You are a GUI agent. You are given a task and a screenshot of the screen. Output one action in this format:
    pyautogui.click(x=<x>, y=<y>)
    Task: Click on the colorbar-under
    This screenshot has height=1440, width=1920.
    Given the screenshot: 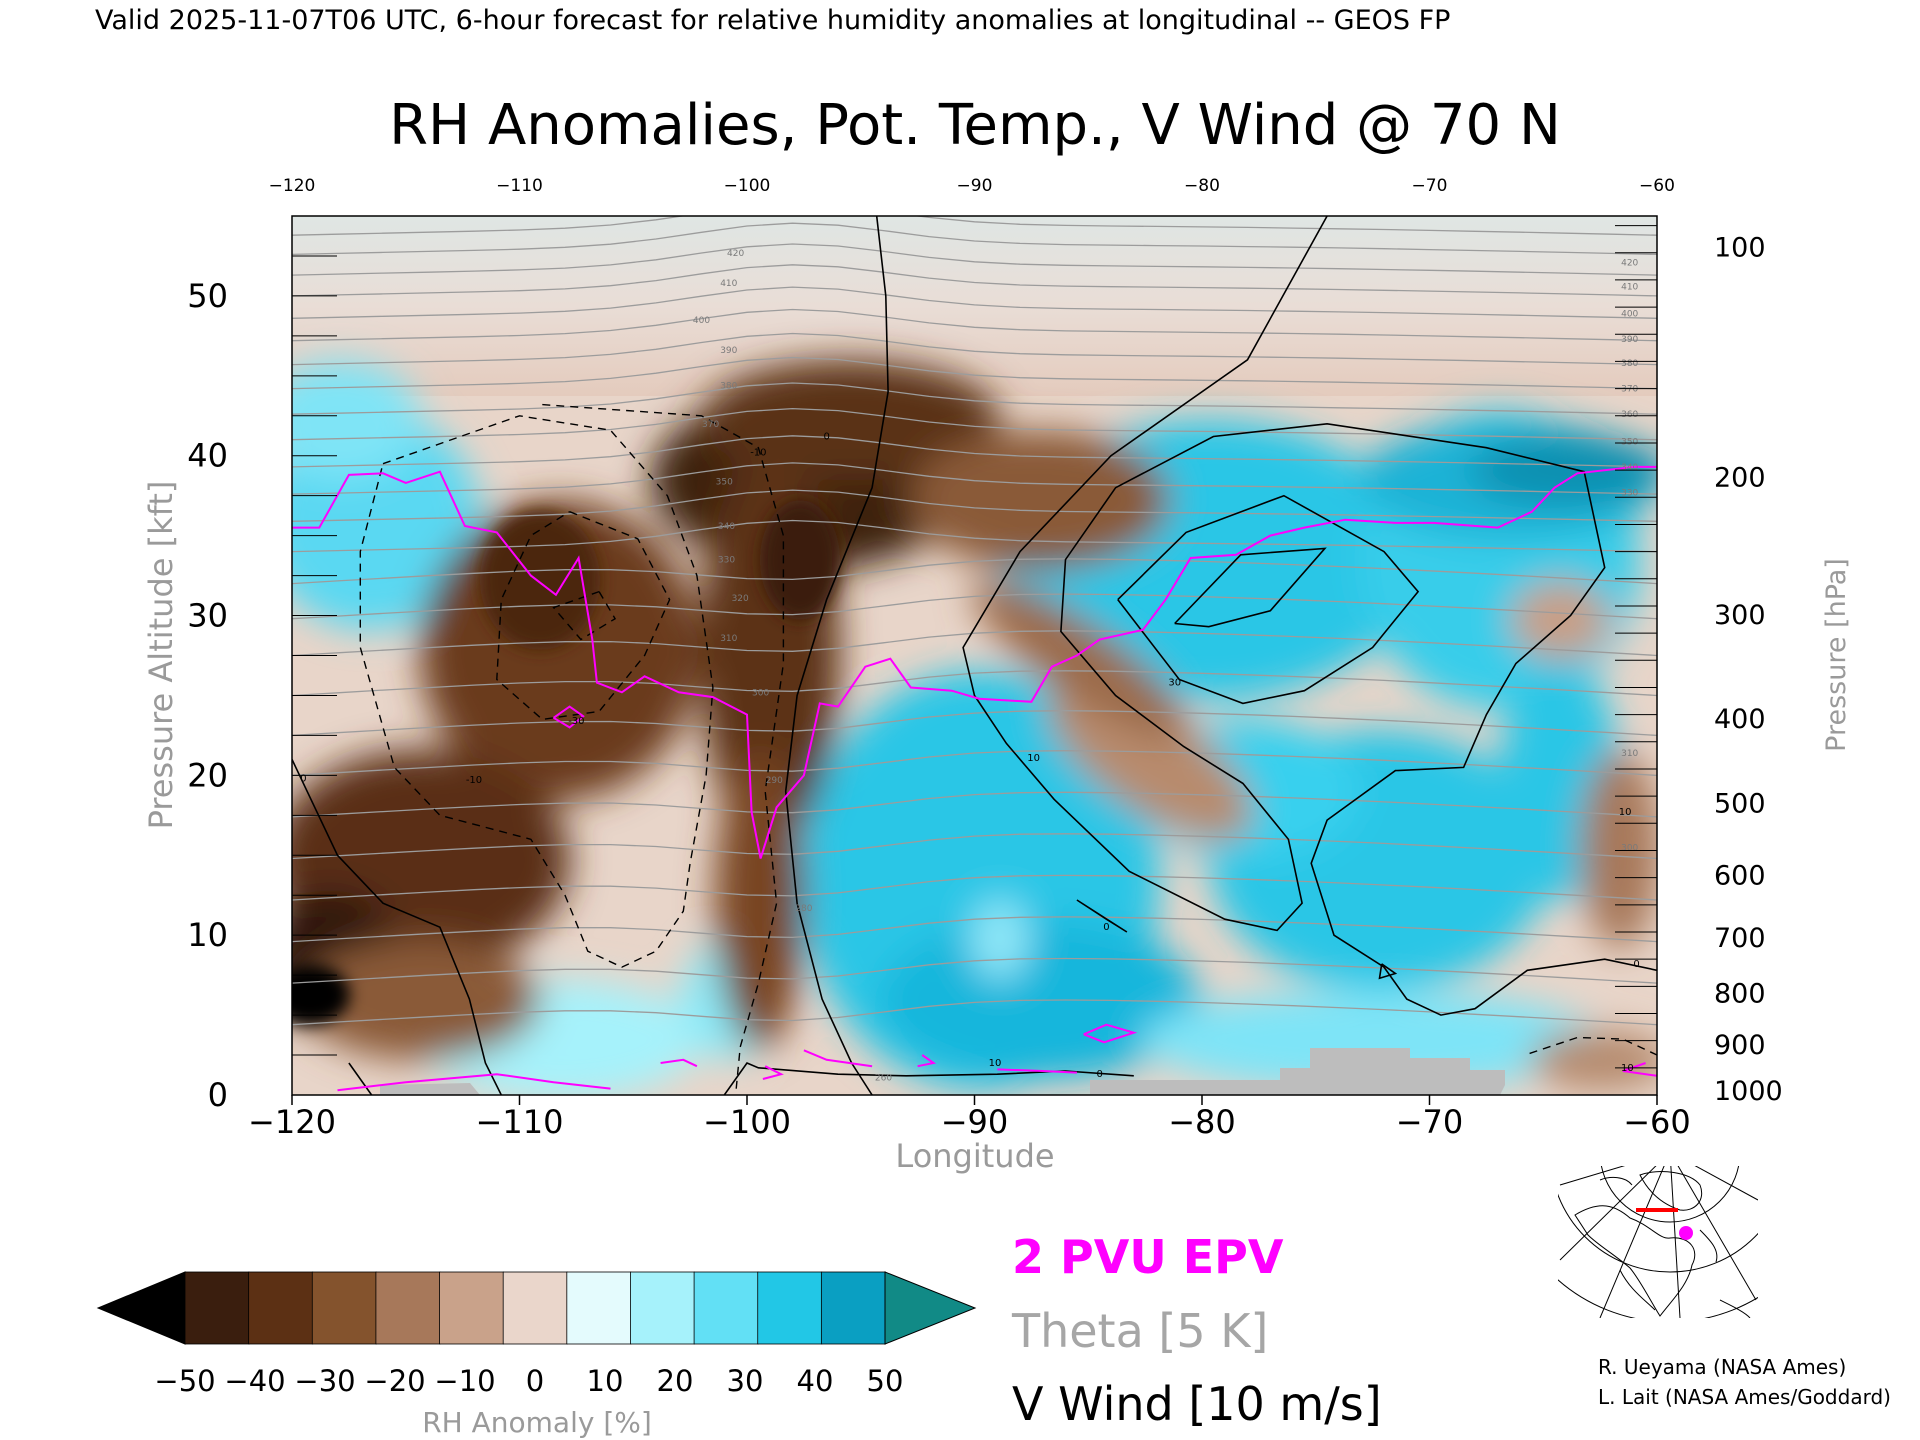 What is the action you would take?
    pyautogui.click(x=141, y=1308)
    